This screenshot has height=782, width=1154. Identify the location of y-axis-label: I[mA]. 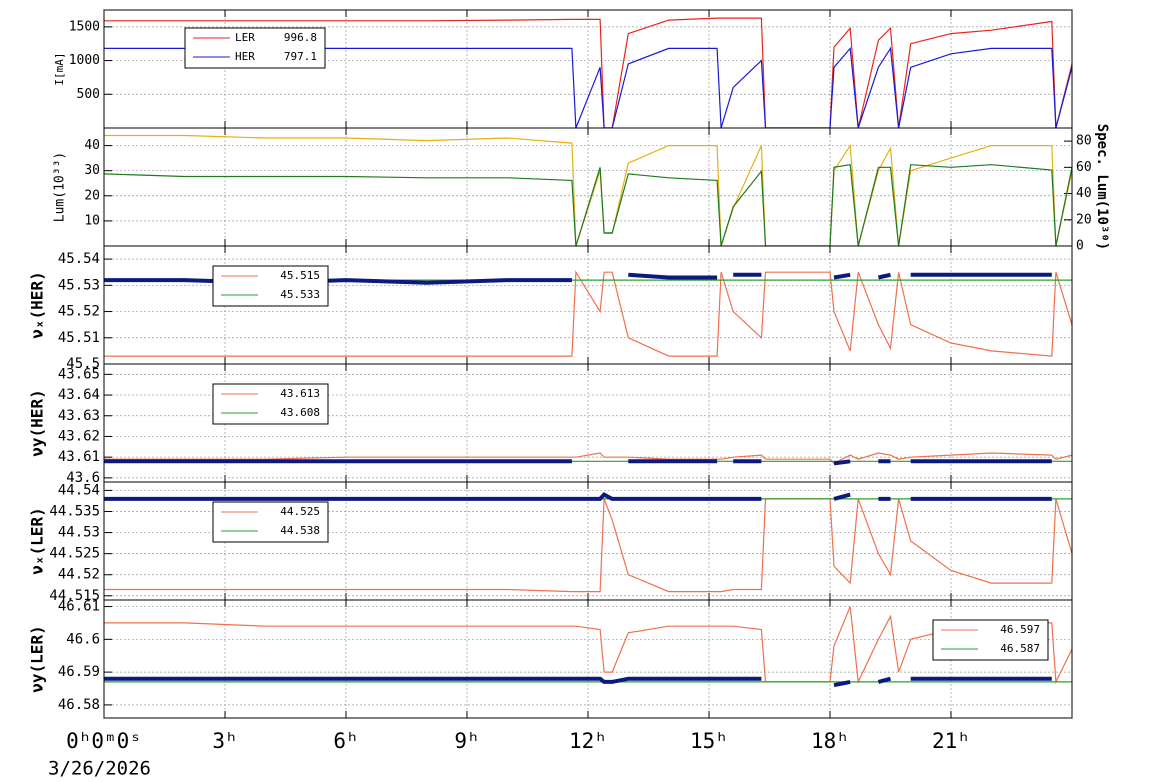
(59, 68).